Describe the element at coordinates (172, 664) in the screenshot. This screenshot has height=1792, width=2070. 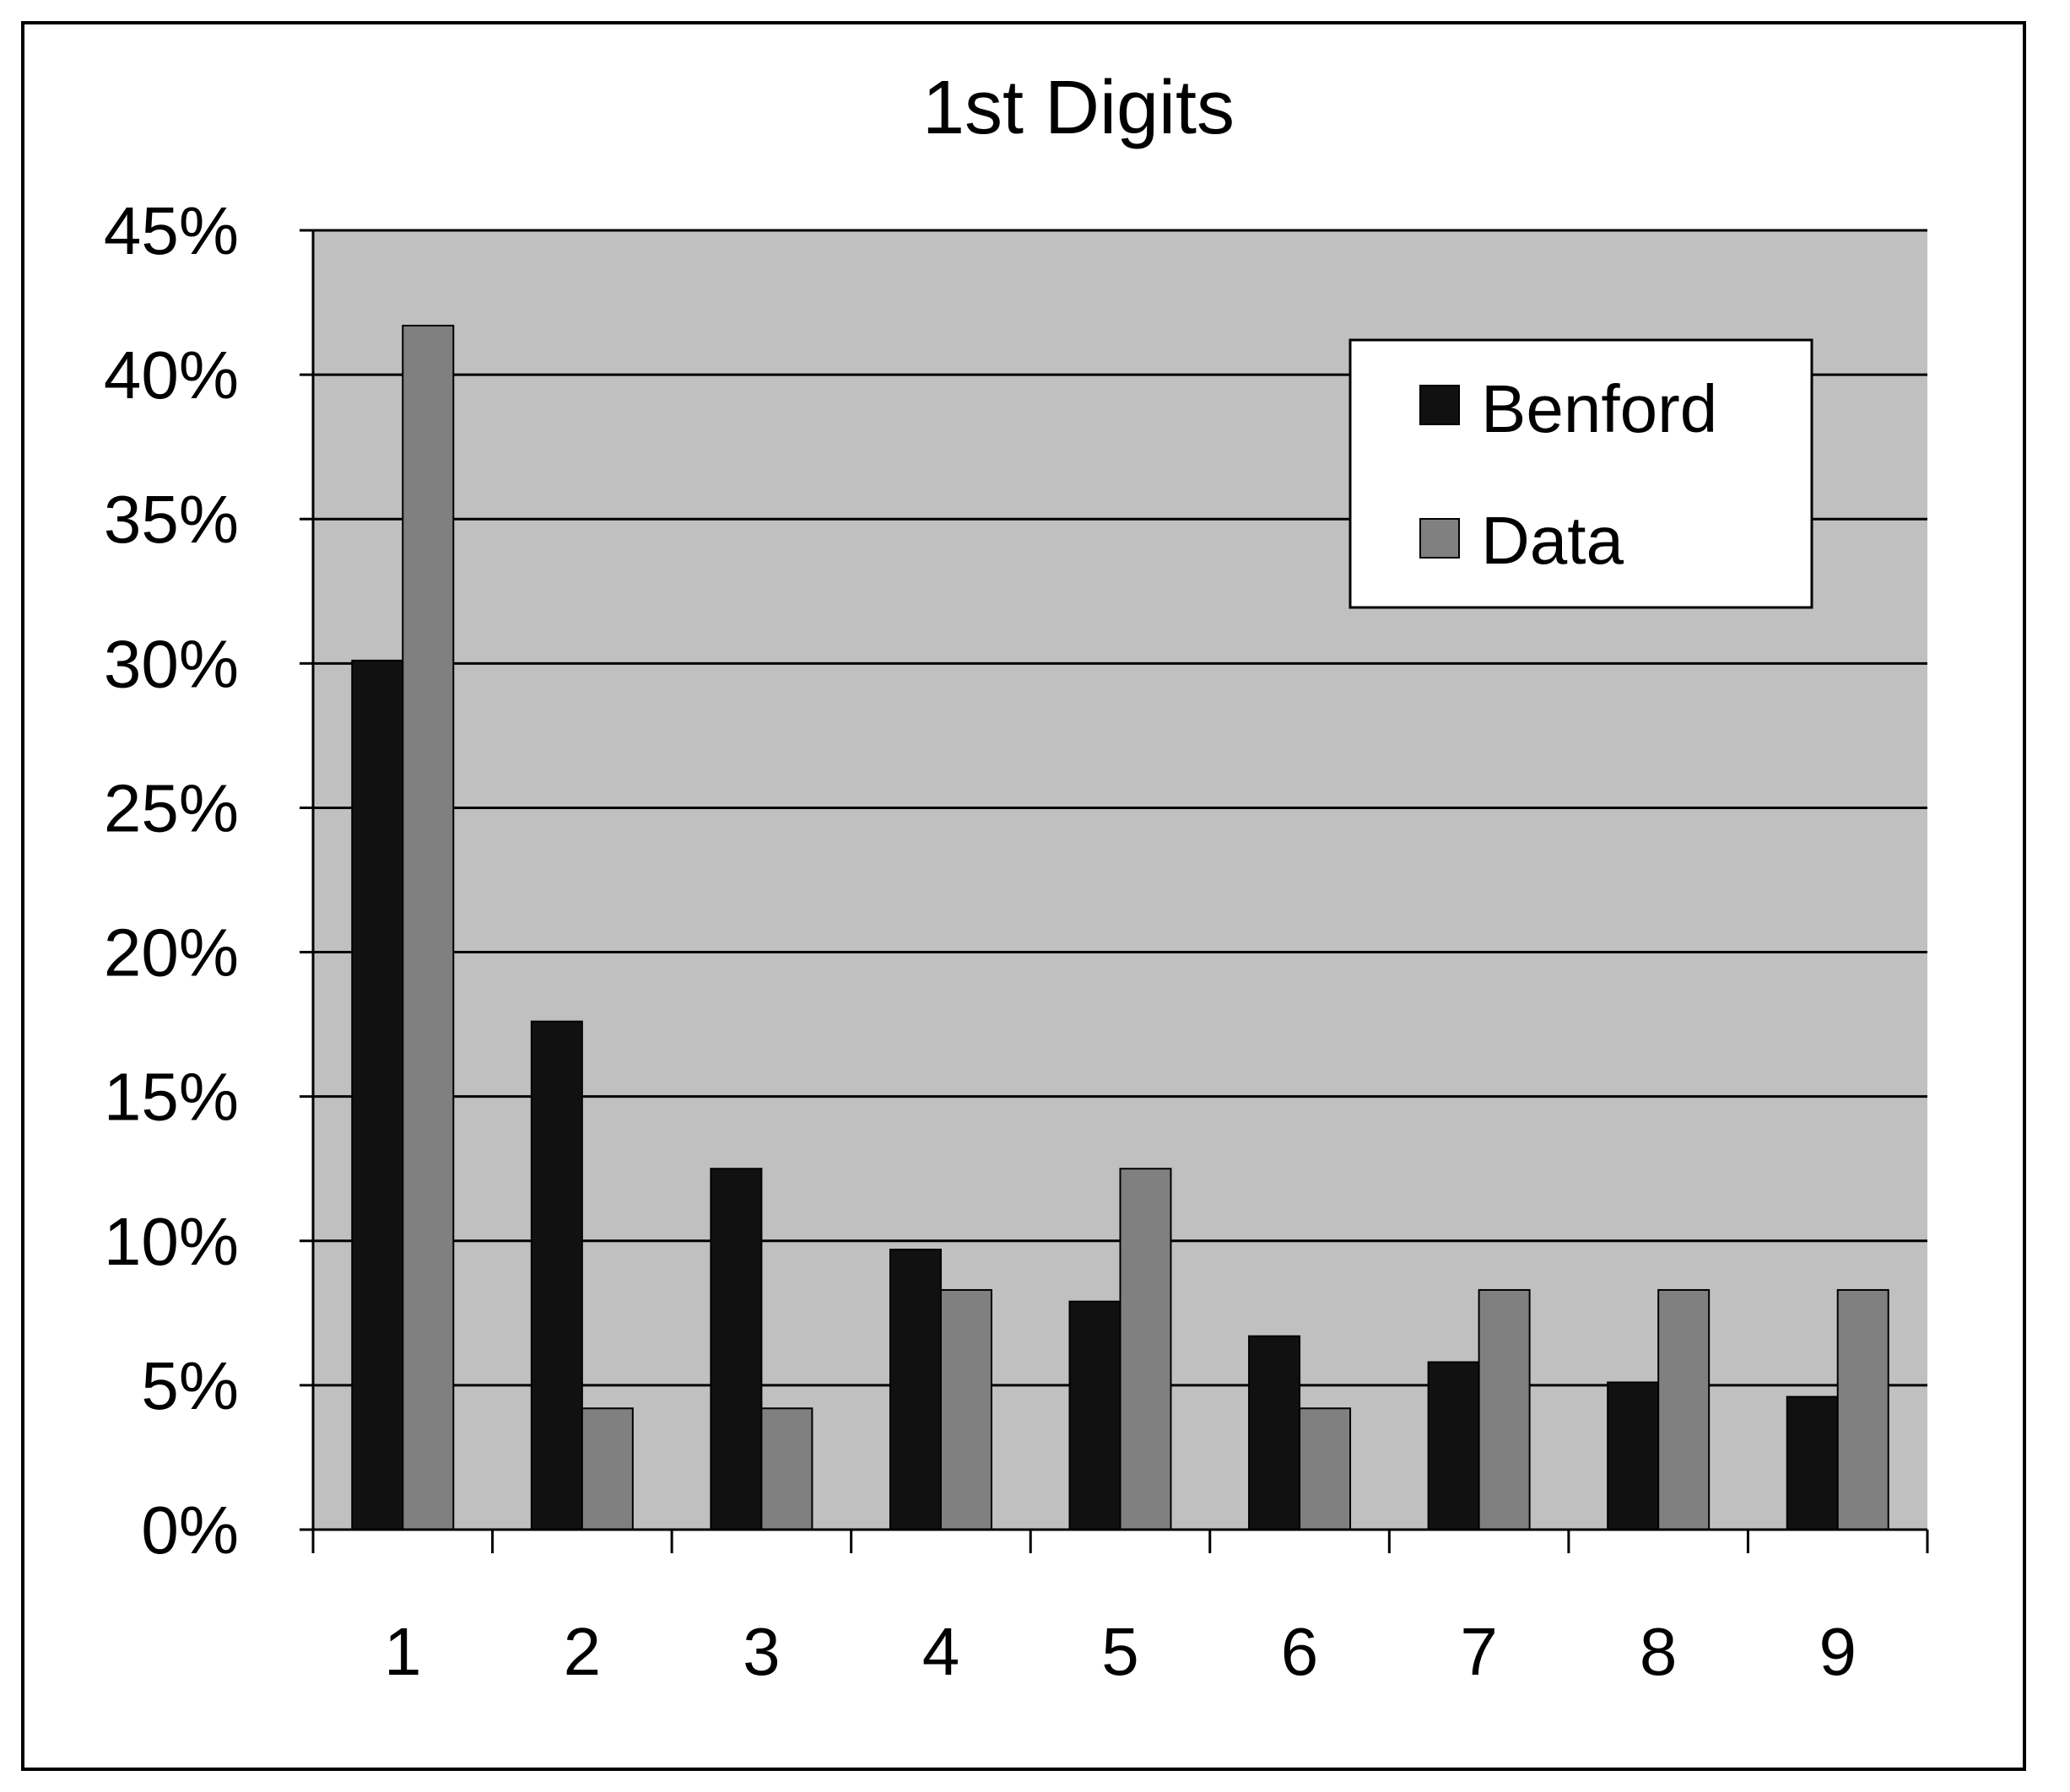
I see `y-tick-label: 30%` at that location.